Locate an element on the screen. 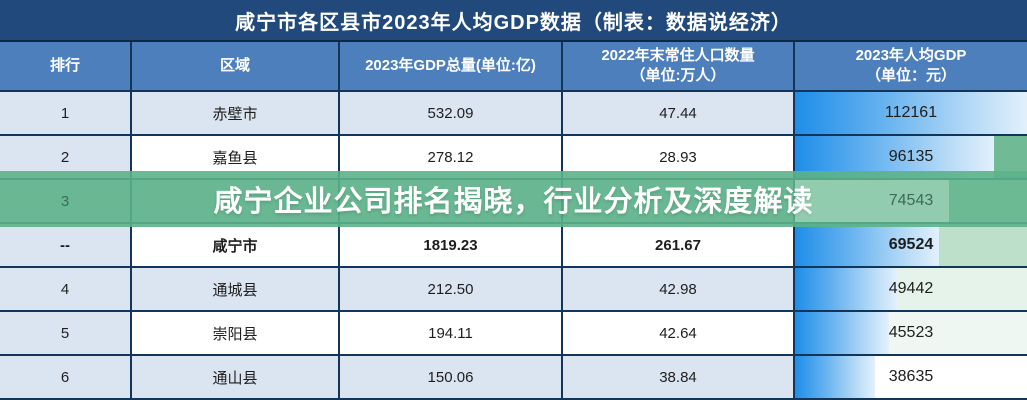 This screenshot has width=1027, height=400. per-capita-value: 49442 is located at coordinates (911, 288).